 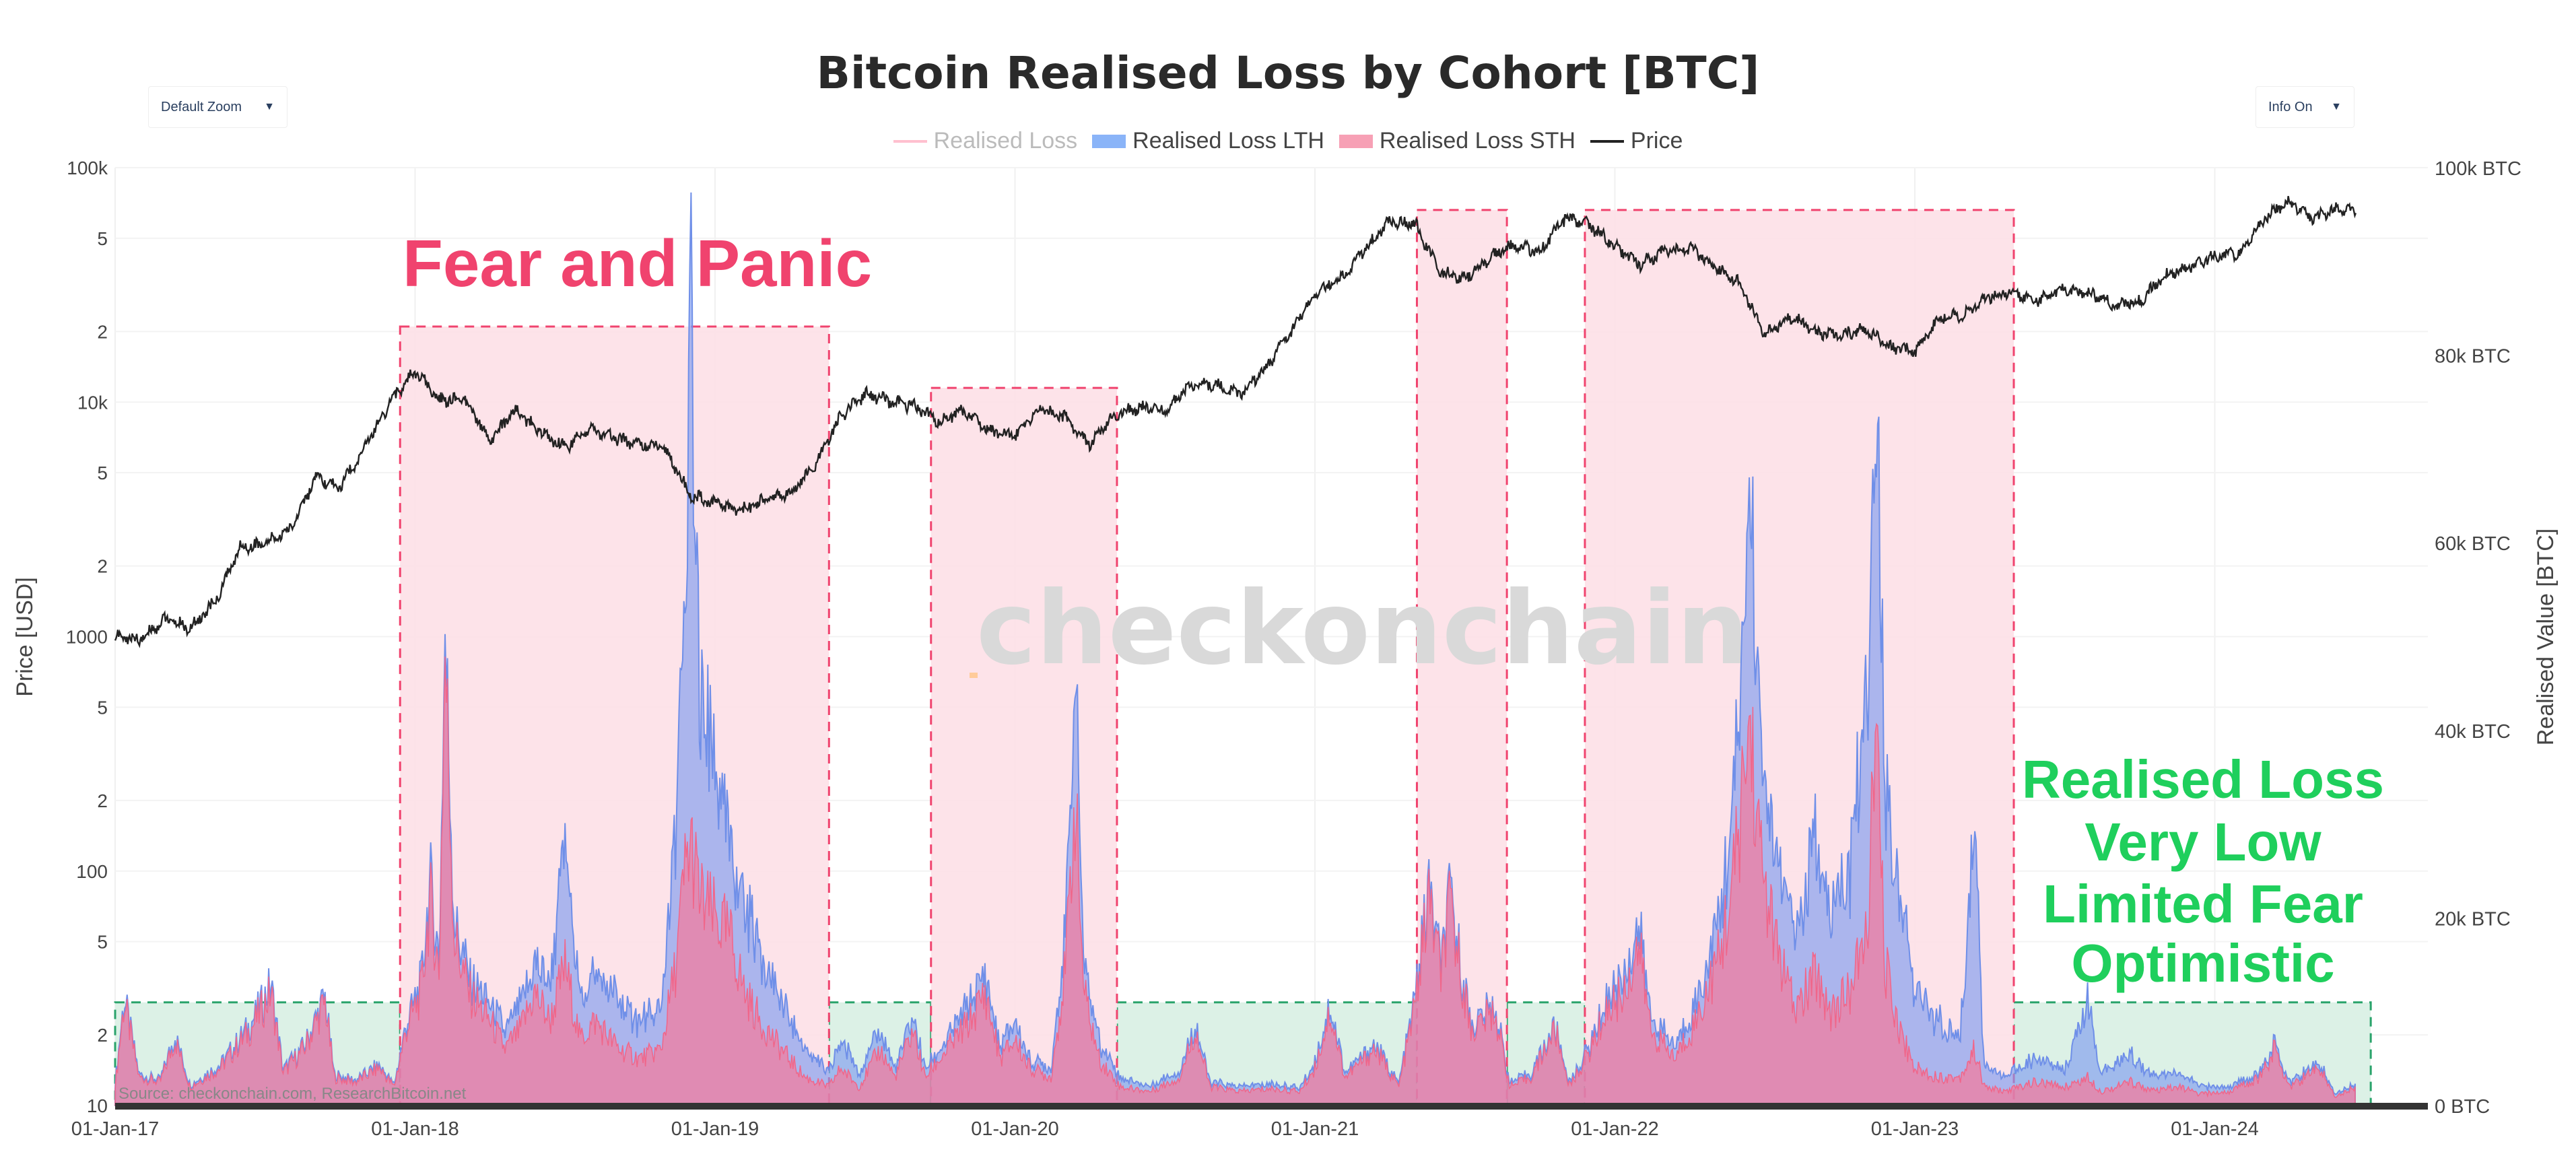 I want to click on y-axis-title-right: Realised Value [BTC], so click(x=2545, y=637).